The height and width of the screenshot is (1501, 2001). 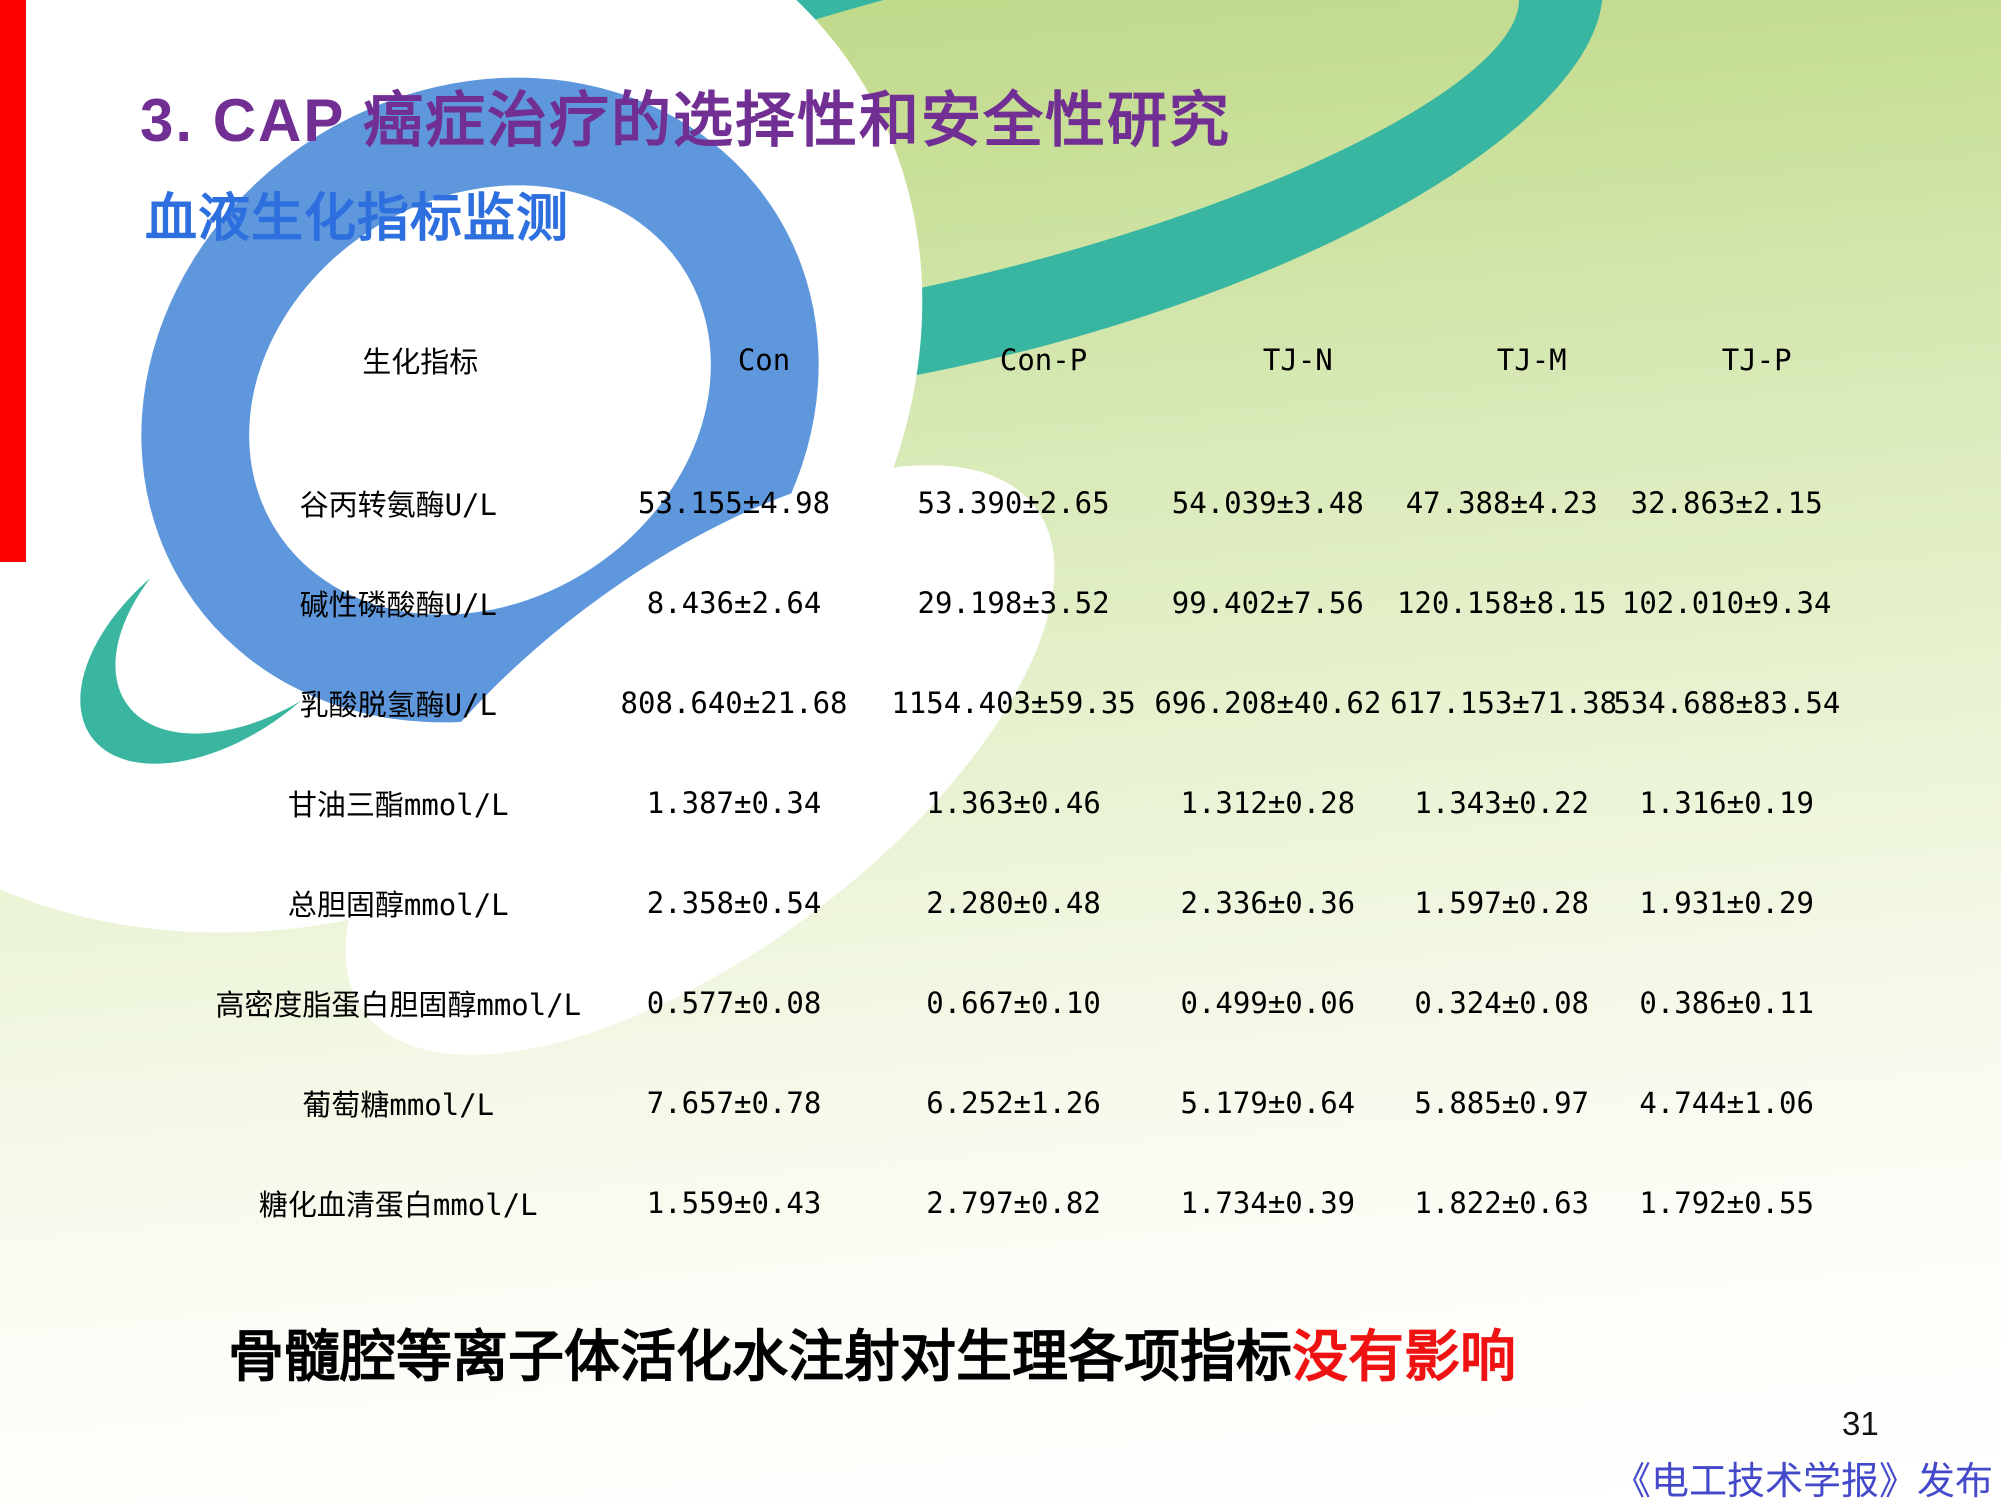 I want to click on value-cell: 7.657±0.78, so click(x=734, y=1103).